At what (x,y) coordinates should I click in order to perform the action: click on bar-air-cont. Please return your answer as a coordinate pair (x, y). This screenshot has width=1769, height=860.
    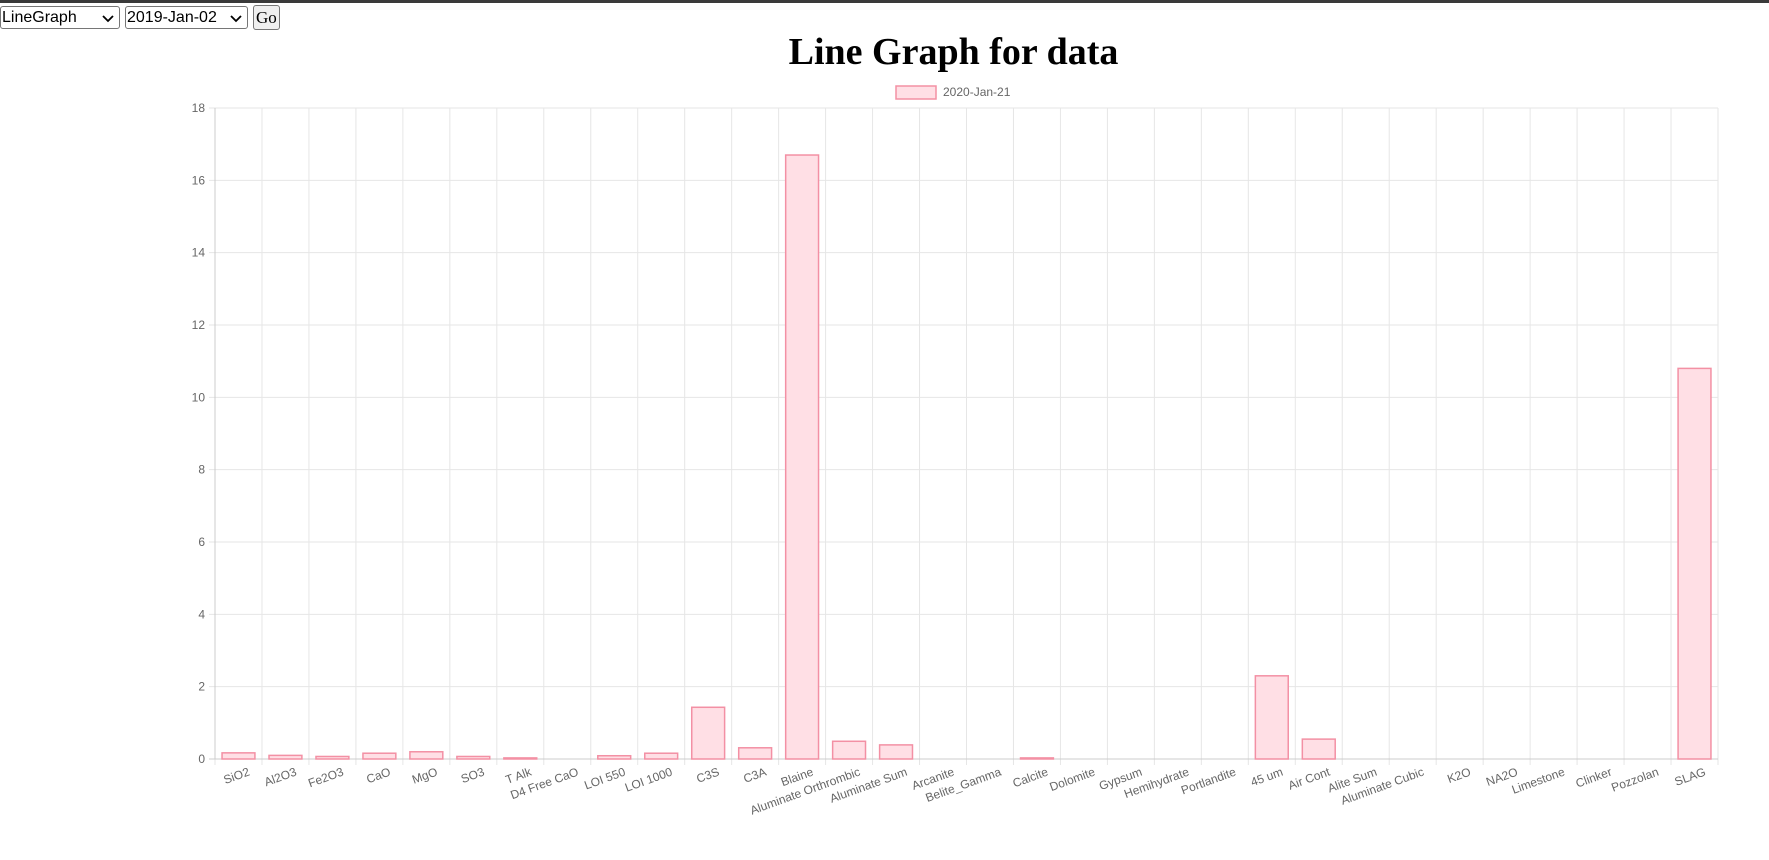
    Looking at the image, I should click on (1318, 749).